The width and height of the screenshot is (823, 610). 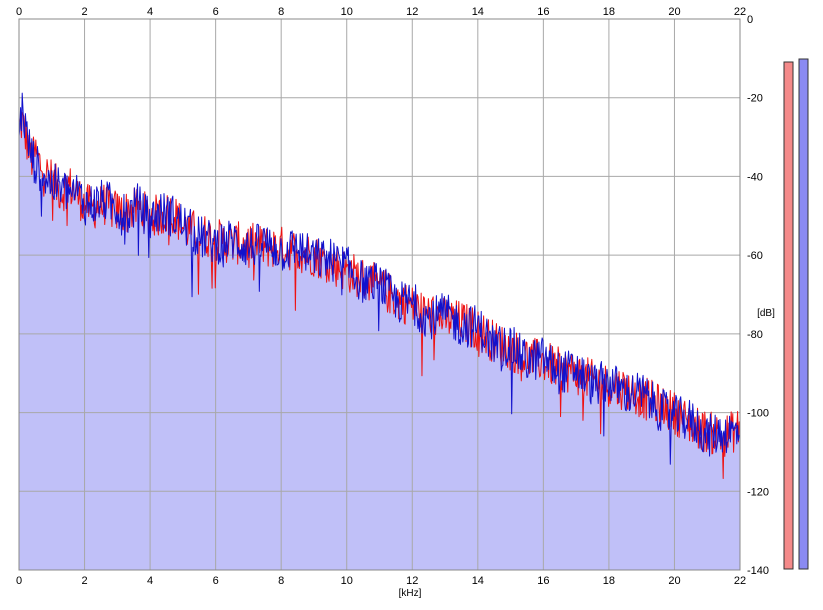 I want to click on x-tick-label: 20, so click(x=674, y=581).